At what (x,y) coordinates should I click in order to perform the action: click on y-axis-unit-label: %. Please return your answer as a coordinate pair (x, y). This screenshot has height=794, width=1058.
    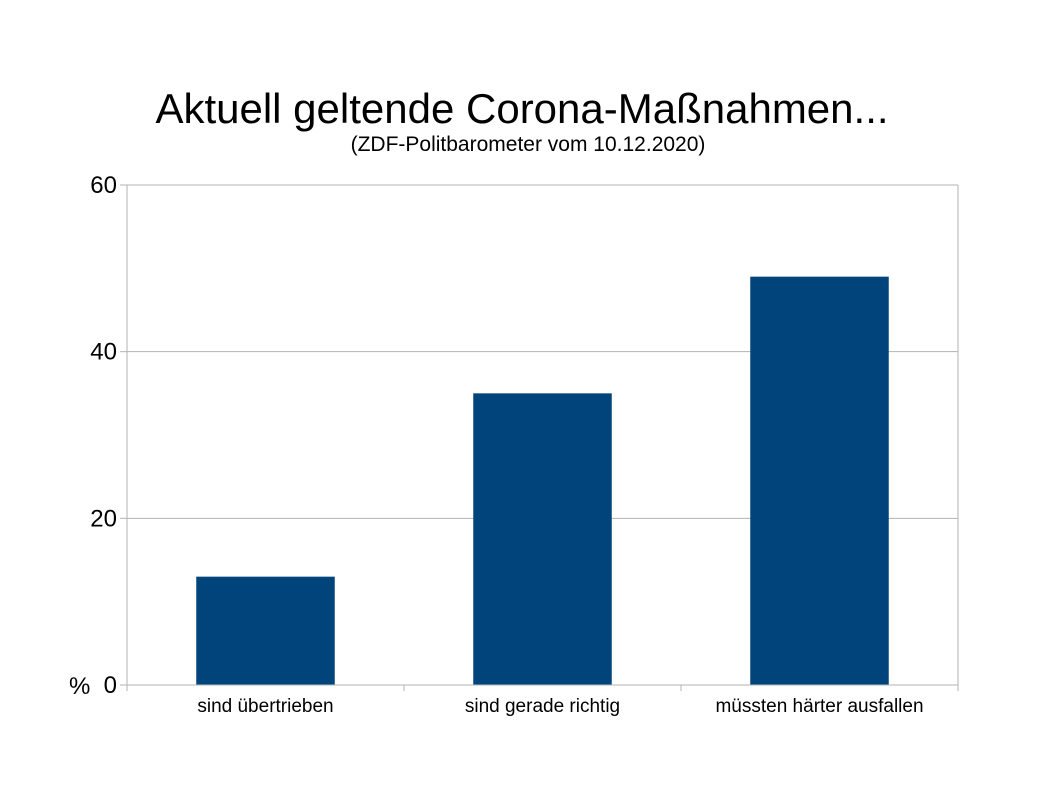
    Looking at the image, I should click on (79, 686).